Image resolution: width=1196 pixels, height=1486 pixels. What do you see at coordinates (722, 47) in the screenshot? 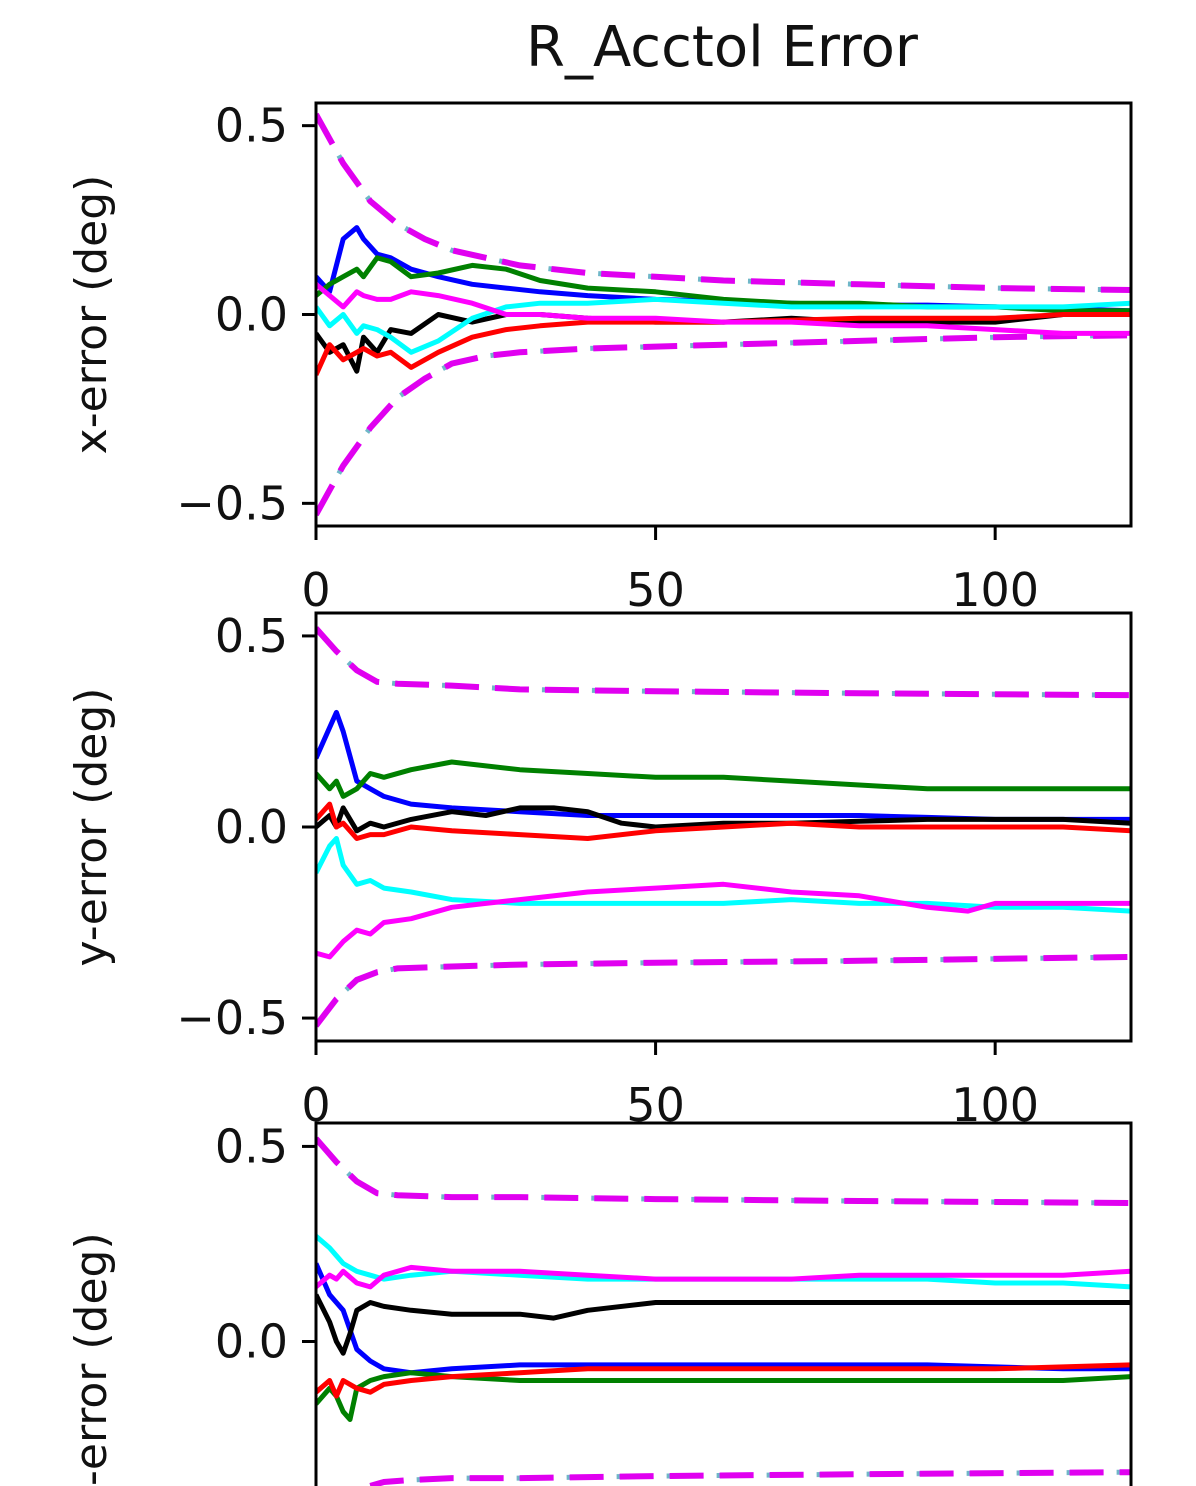
I see `chart-title: R_Acctol Error` at bounding box center [722, 47].